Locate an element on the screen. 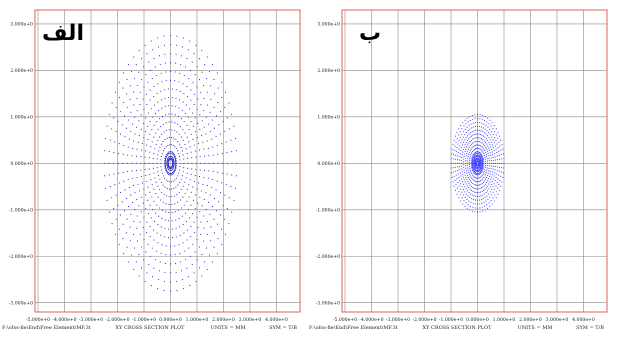 This screenshot has width=617, height=345. file-label: F:\ofss-fie\End\Free Element\MF.3t is located at coordinates (353, 328).